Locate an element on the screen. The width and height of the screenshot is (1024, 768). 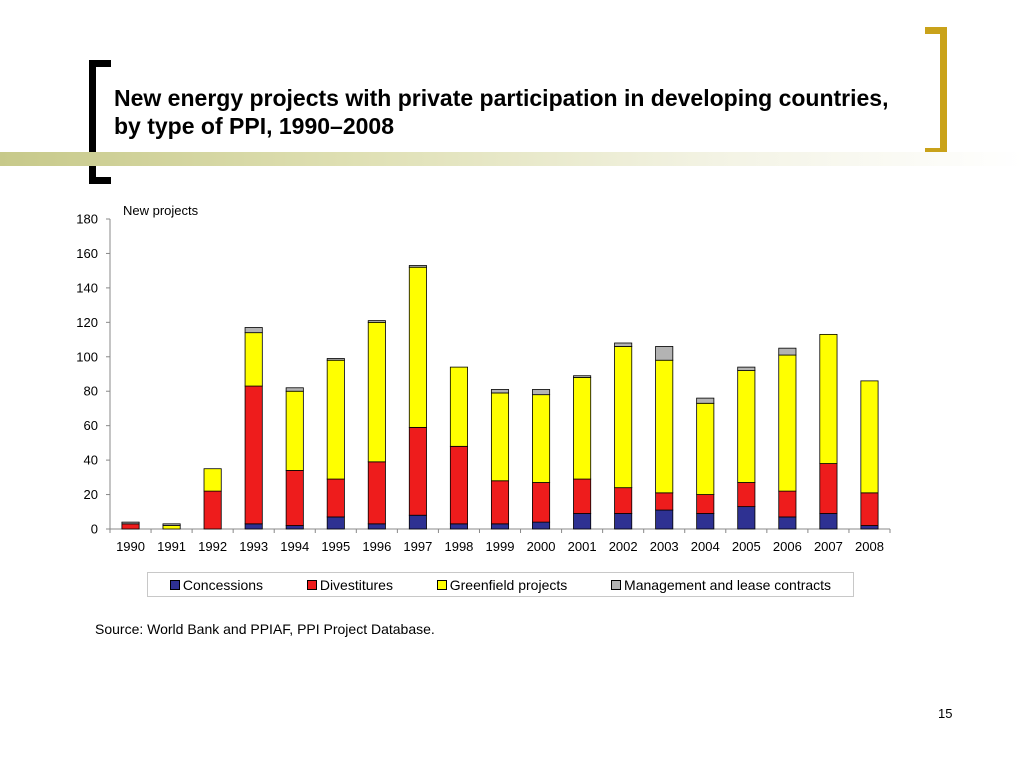
x-tick-label: 1992 is located at coordinates (212, 546).